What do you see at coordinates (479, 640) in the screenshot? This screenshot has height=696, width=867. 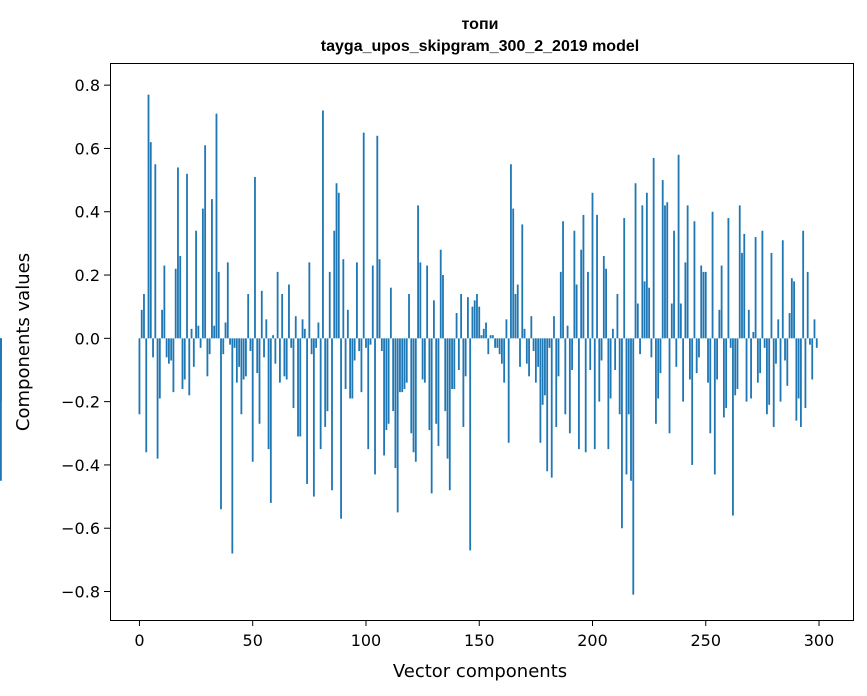 I see `x-tick-label: 150` at bounding box center [479, 640].